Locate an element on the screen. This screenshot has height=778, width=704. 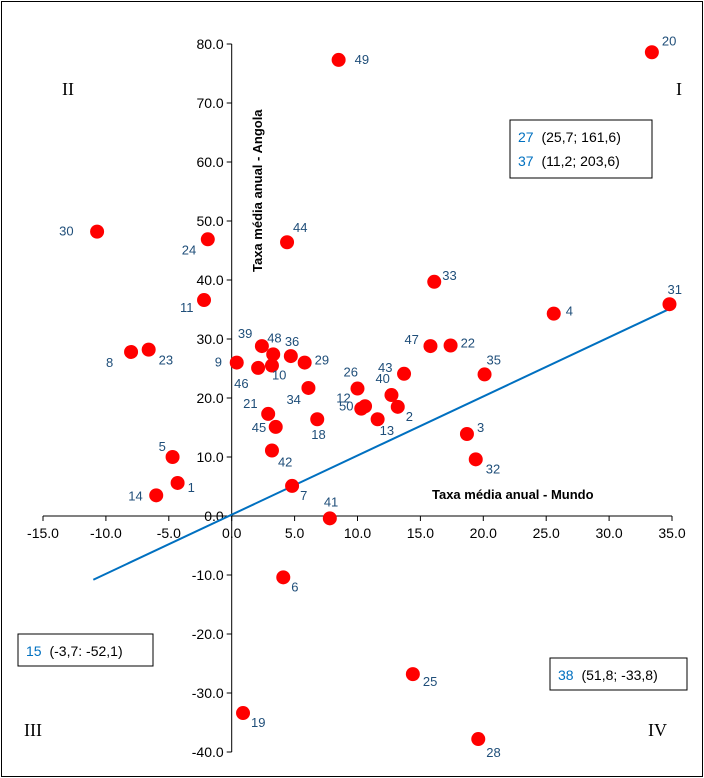
point-label: 50 is located at coordinates (346, 405).